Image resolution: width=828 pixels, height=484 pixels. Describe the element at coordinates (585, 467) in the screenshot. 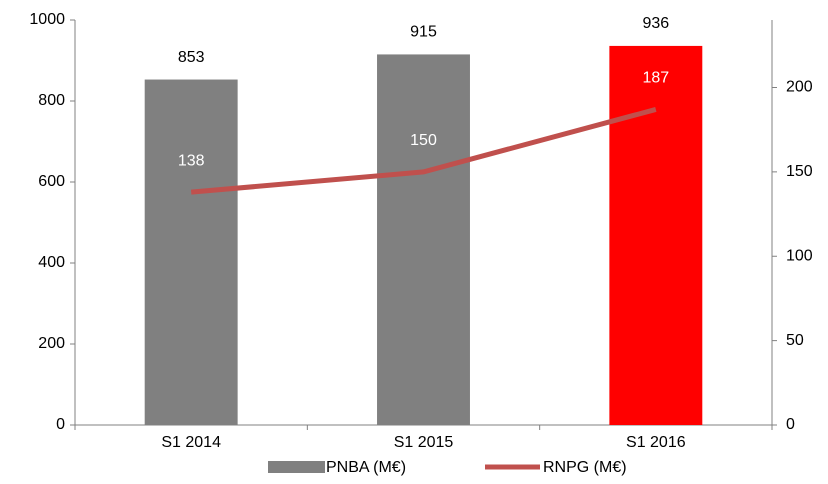

I see `legend-label: RNPG (M€)` at that location.